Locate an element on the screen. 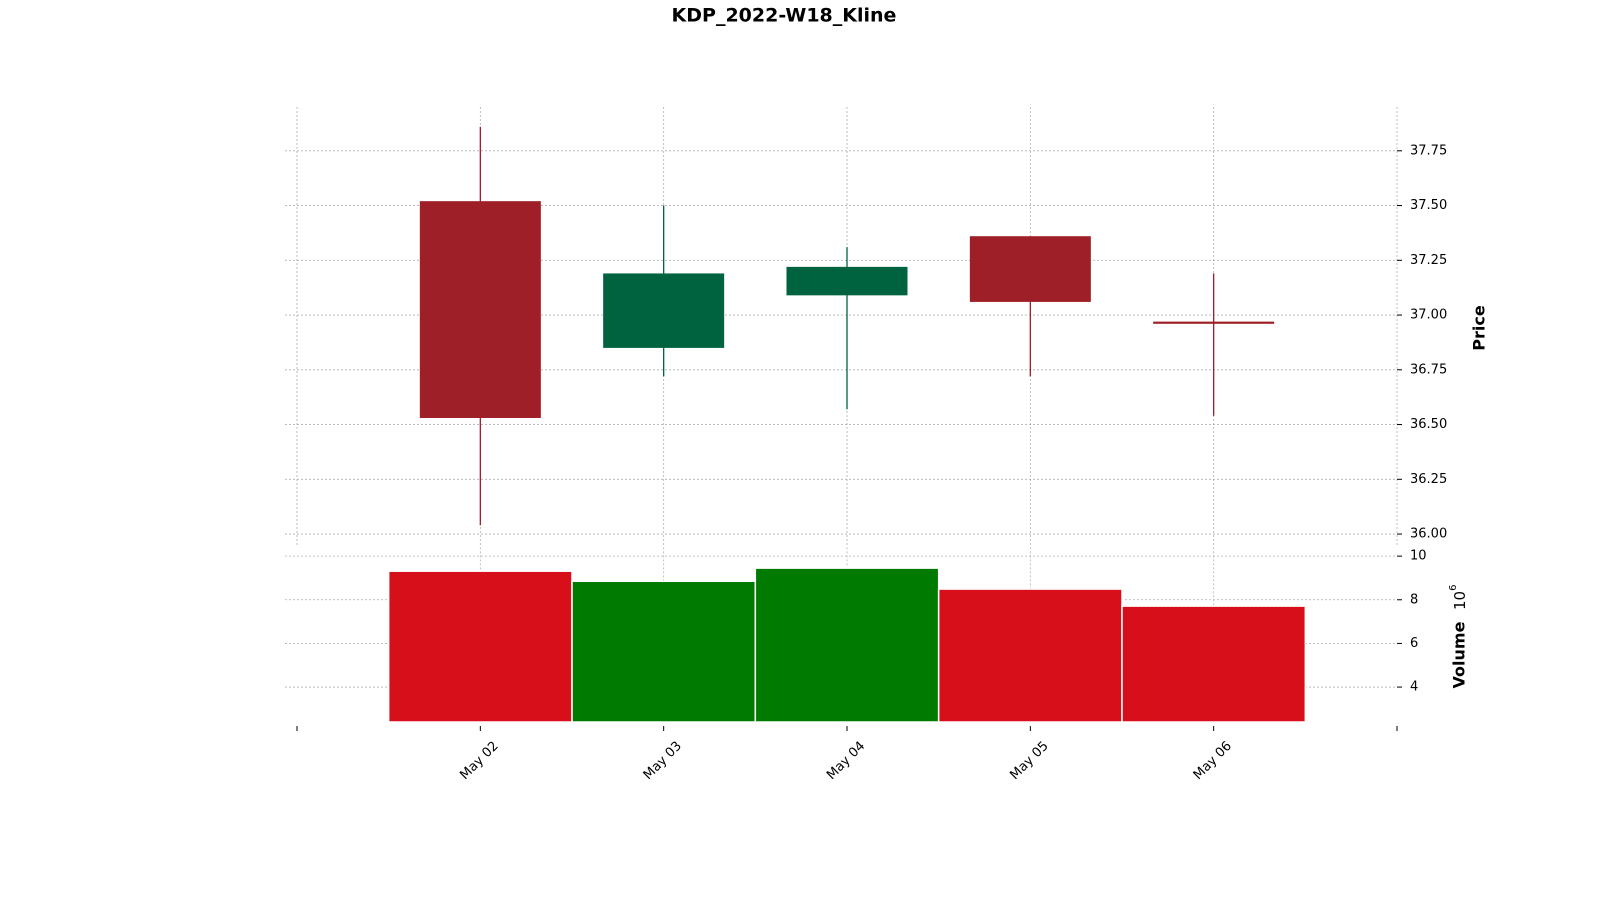 This screenshot has height=904, width=1600. volume-scale-exponent: 6 is located at coordinates (1453, 588).